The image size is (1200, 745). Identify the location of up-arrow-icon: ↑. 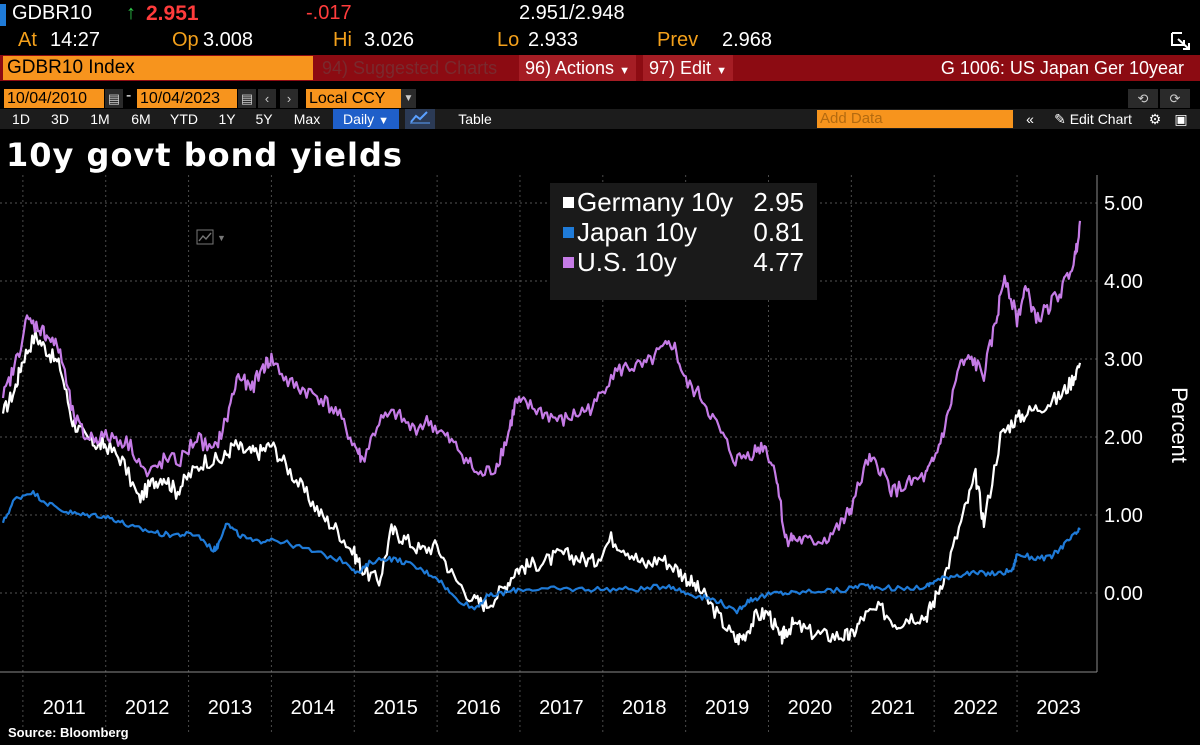
(131, 13).